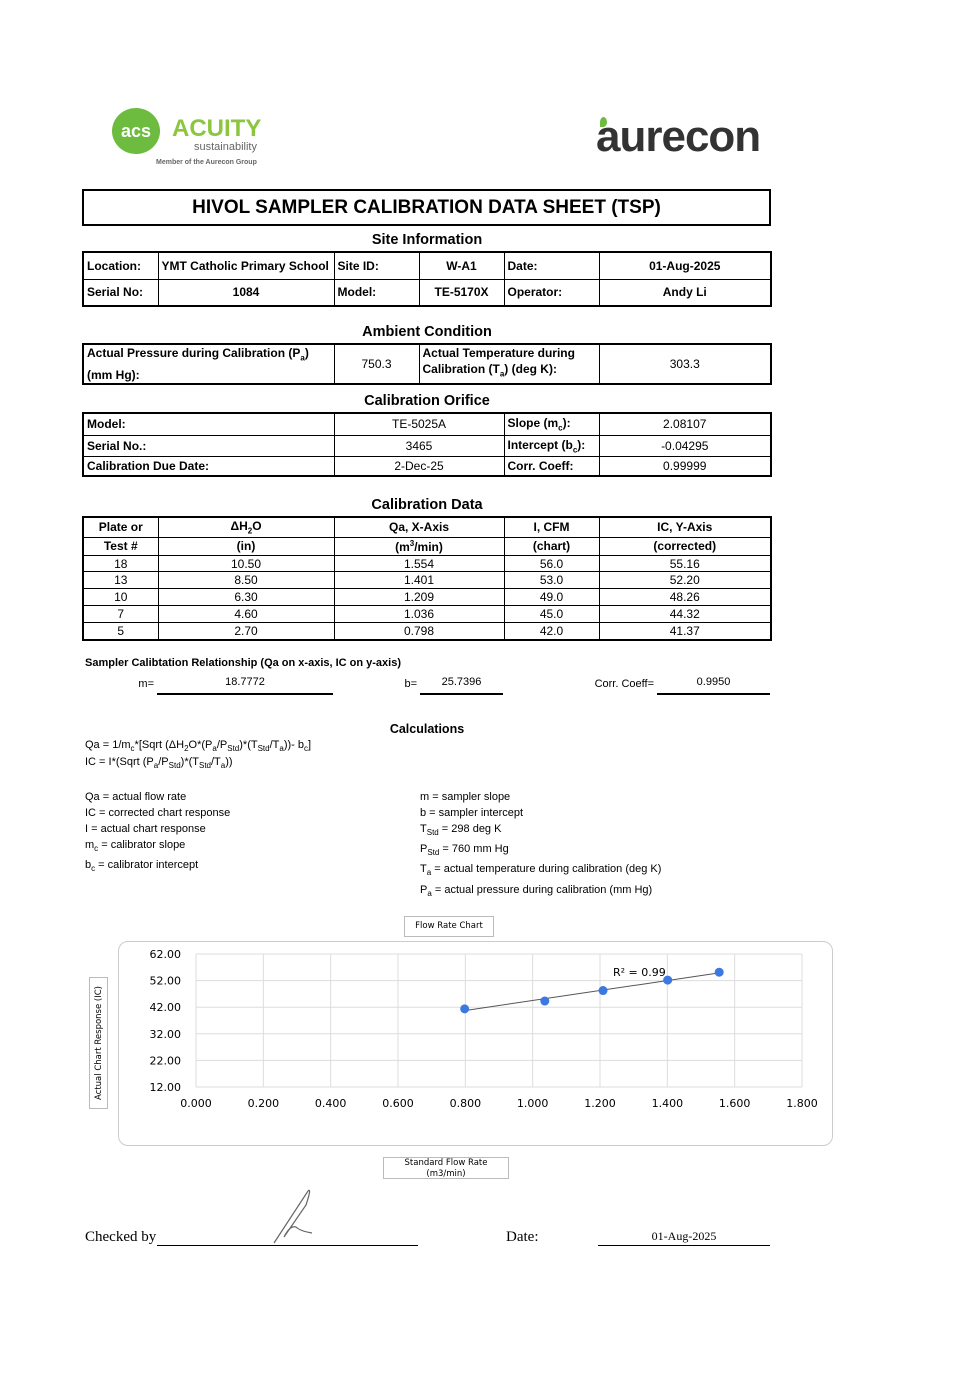  I want to click on serial-label: Serial No:, so click(120, 292).